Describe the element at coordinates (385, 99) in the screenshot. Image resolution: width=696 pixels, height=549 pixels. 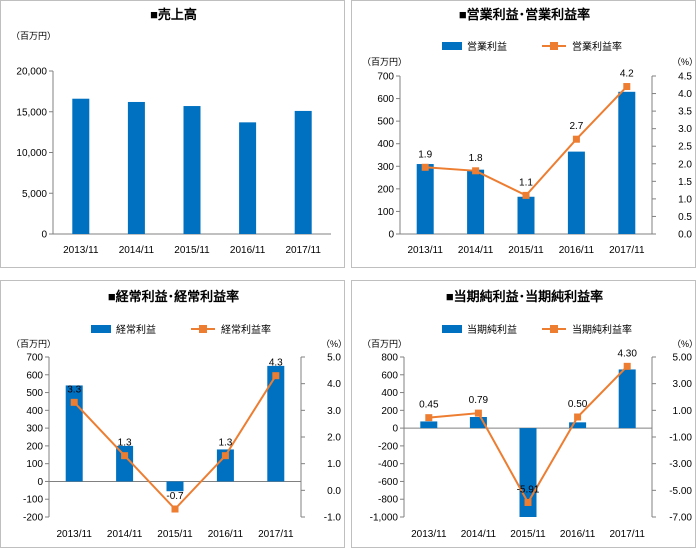
I see `y-tick-label: 600` at that location.